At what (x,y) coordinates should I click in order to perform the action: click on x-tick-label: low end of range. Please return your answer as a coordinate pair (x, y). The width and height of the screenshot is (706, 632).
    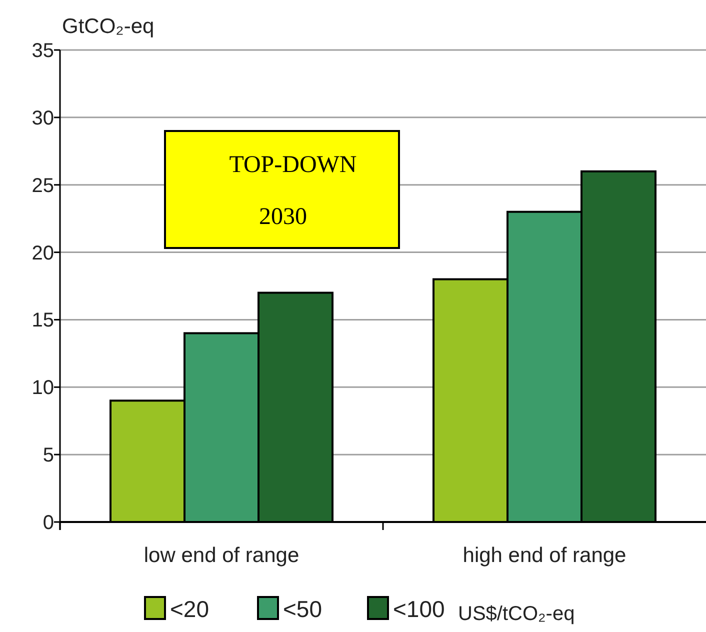
    Looking at the image, I should click on (222, 555).